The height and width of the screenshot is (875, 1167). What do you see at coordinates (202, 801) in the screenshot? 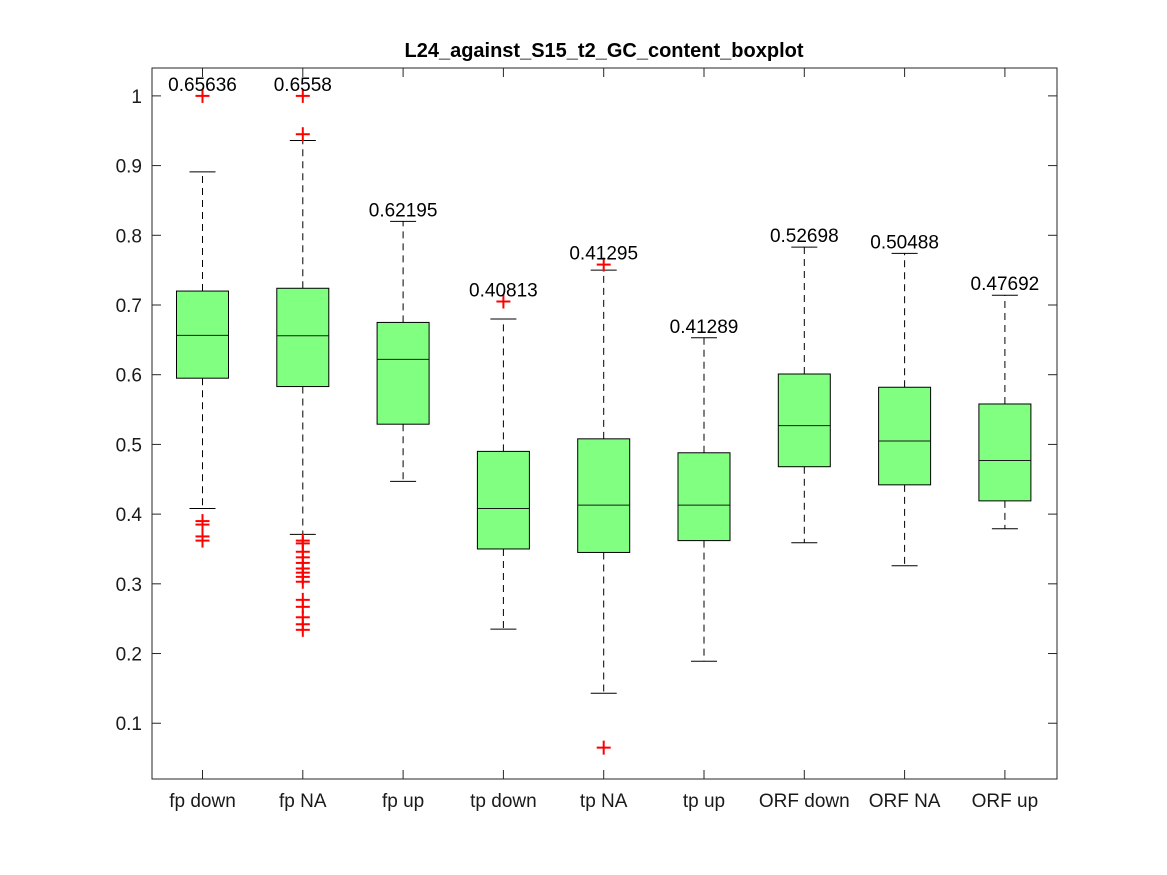
I see `x-tick-label: fp down` at bounding box center [202, 801].